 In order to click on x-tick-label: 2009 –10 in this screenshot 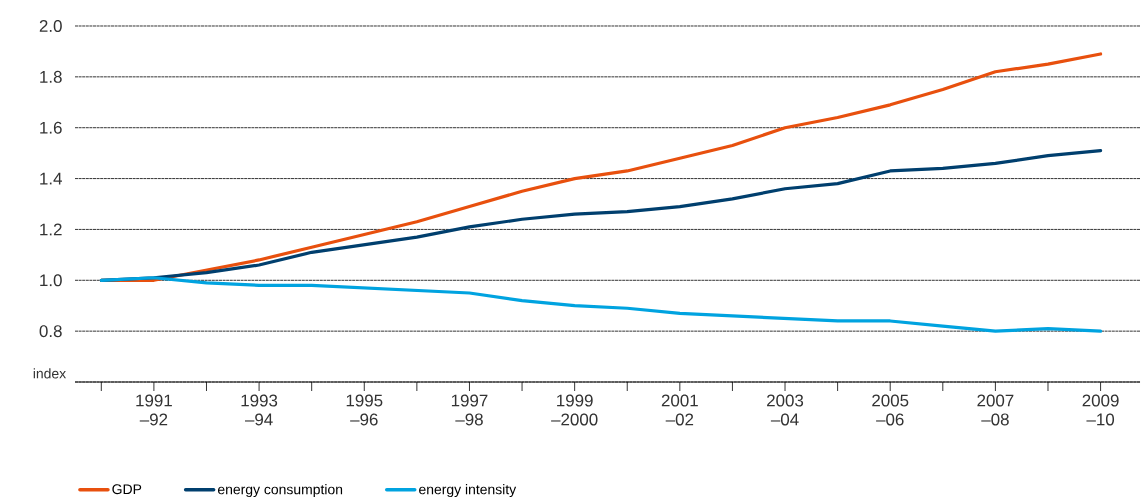, I will do `click(1100, 410)`.